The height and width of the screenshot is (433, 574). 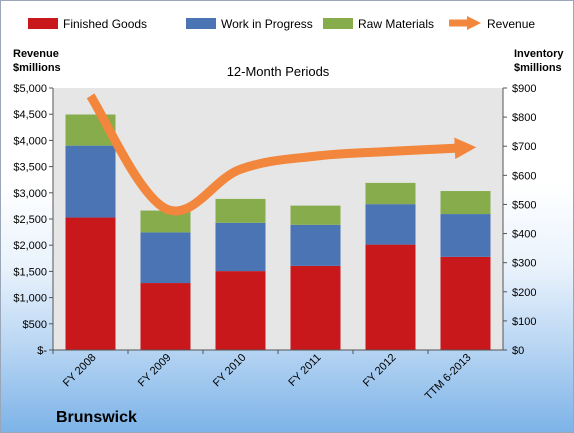 What do you see at coordinates (267, 24) in the screenshot?
I see `legend-label-work-in-progress: Work in Progress` at bounding box center [267, 24].